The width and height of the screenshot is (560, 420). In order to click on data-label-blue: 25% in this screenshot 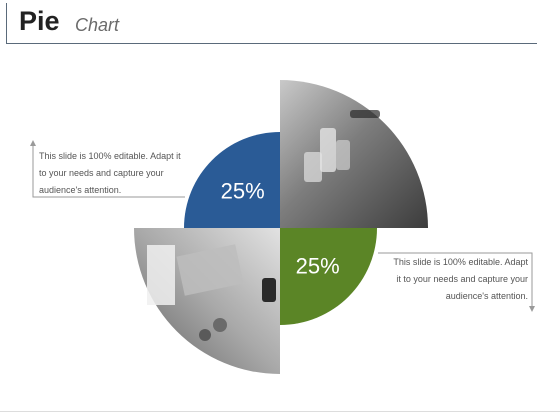, I will do `click(243, 191)`.